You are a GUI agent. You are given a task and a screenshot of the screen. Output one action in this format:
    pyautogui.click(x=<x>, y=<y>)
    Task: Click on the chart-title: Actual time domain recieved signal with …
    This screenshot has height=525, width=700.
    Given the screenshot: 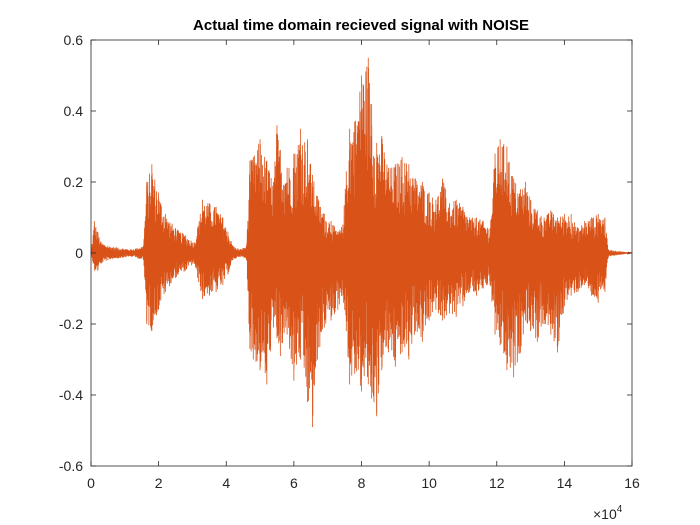 What is the action you would take?
    pyautogui.click(x=361, y=25)
    